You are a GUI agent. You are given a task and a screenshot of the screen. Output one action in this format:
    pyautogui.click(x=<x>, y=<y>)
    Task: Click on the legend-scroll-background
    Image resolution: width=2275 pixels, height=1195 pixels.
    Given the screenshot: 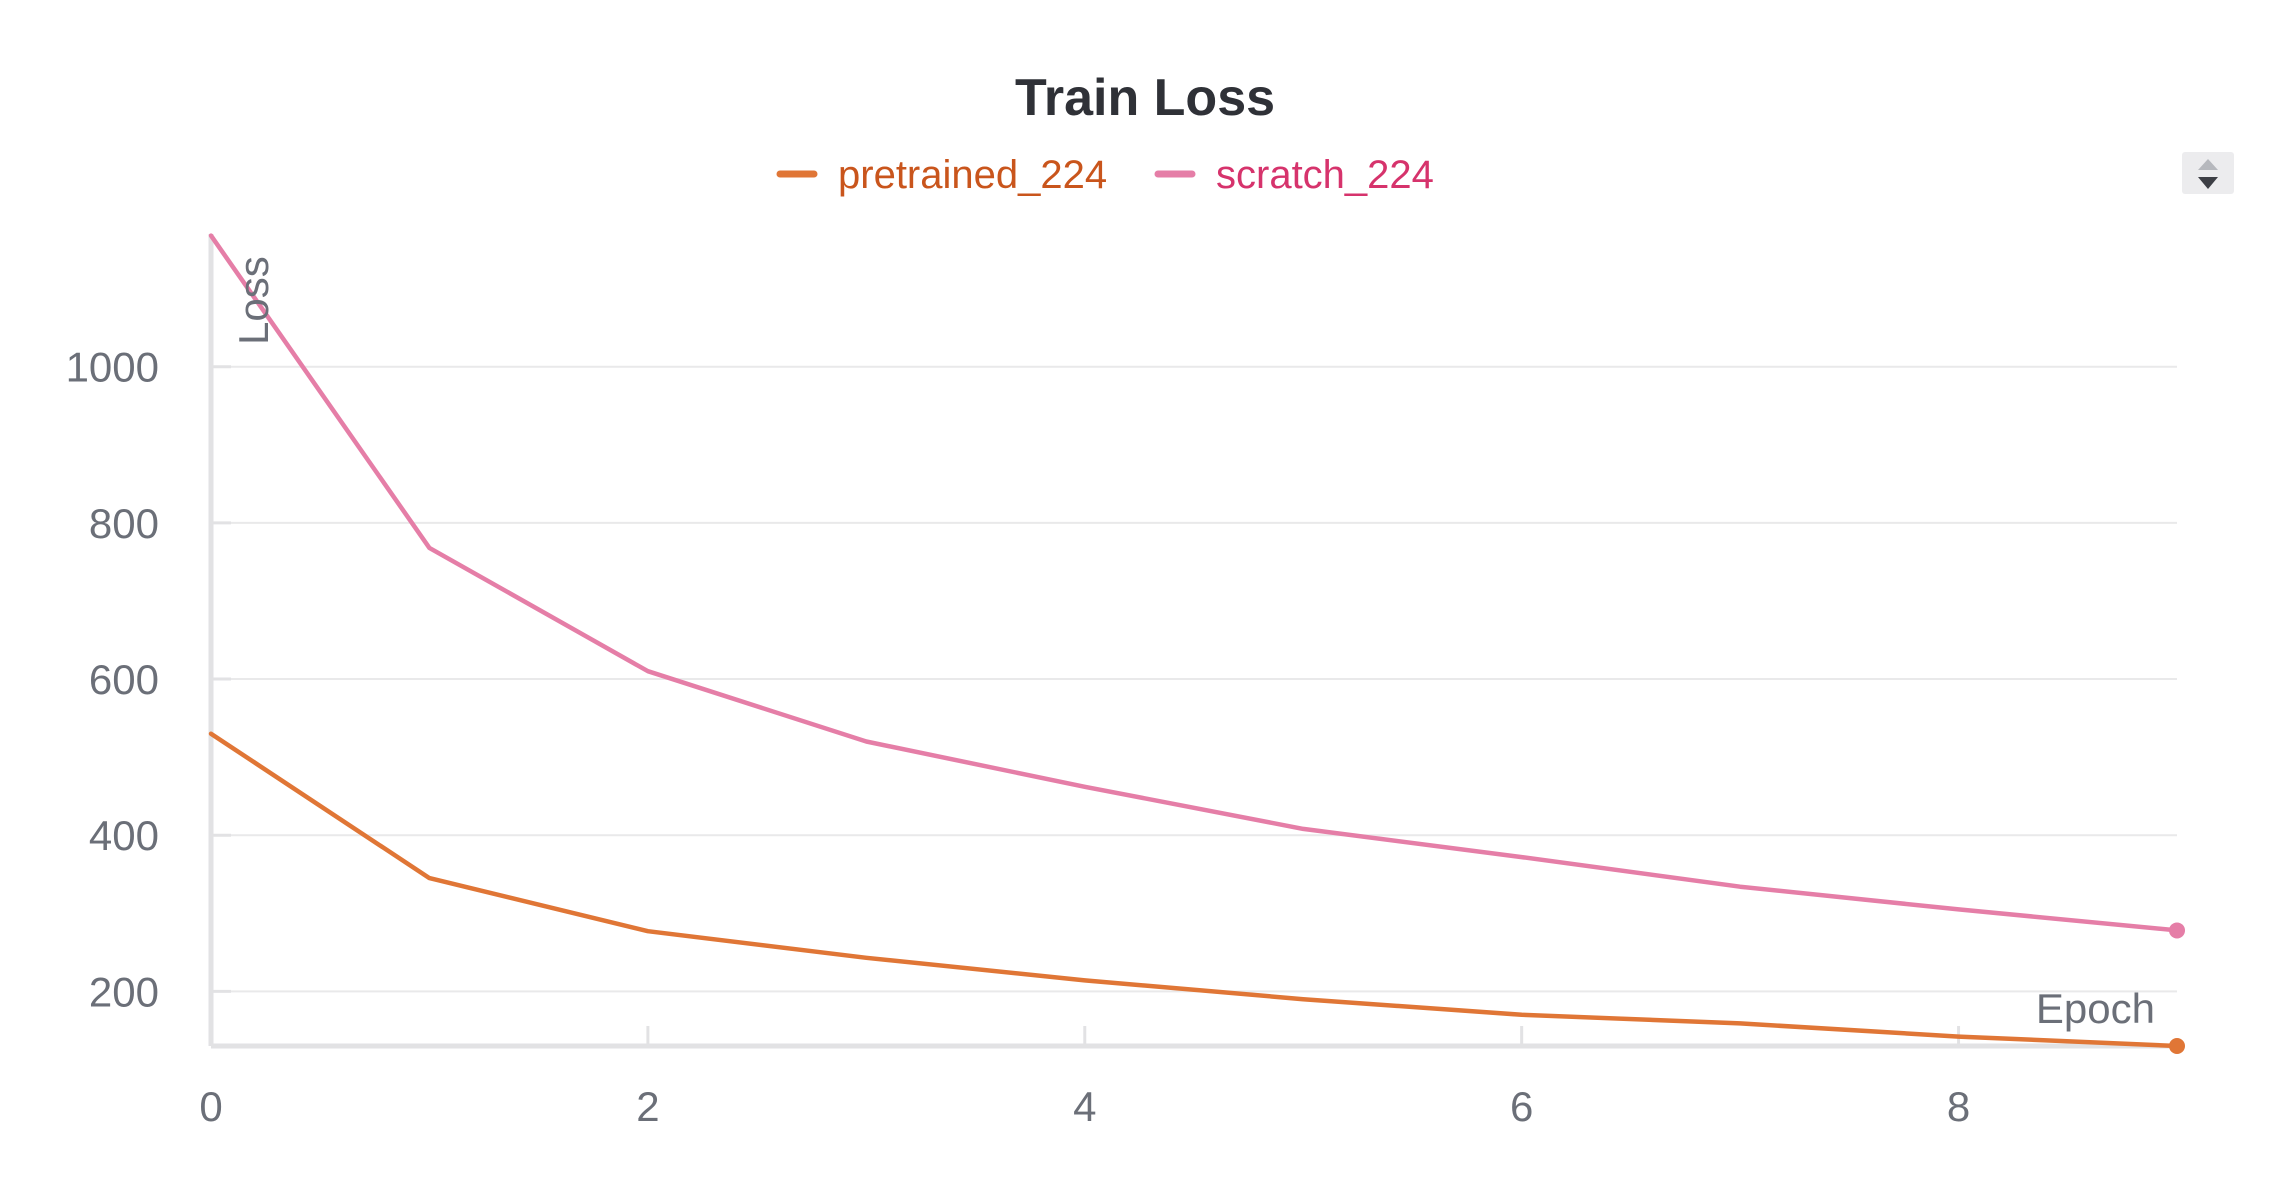 What is the action you would take?
    pyautogui.click(x=2208, y=173)
    